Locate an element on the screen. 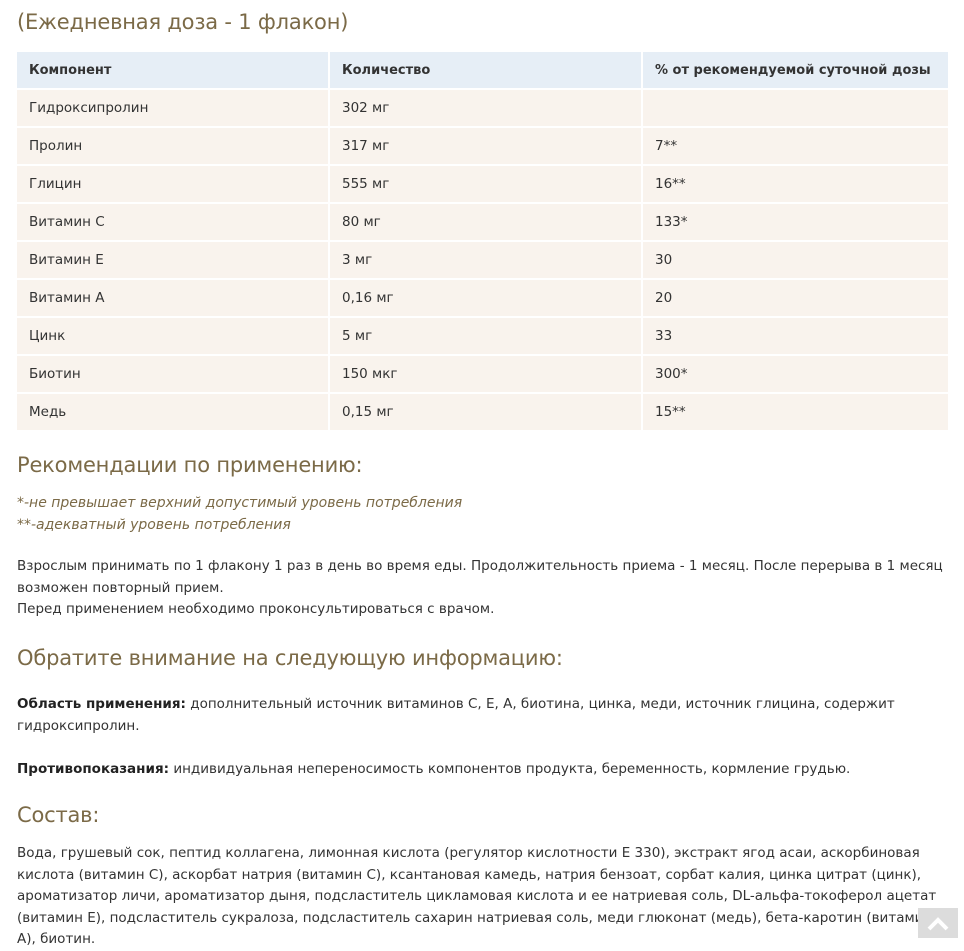 Image resolution: width=964 pixels, height=951 pixels. cell-amount: 302 мг is located at coordinates (486, 109).